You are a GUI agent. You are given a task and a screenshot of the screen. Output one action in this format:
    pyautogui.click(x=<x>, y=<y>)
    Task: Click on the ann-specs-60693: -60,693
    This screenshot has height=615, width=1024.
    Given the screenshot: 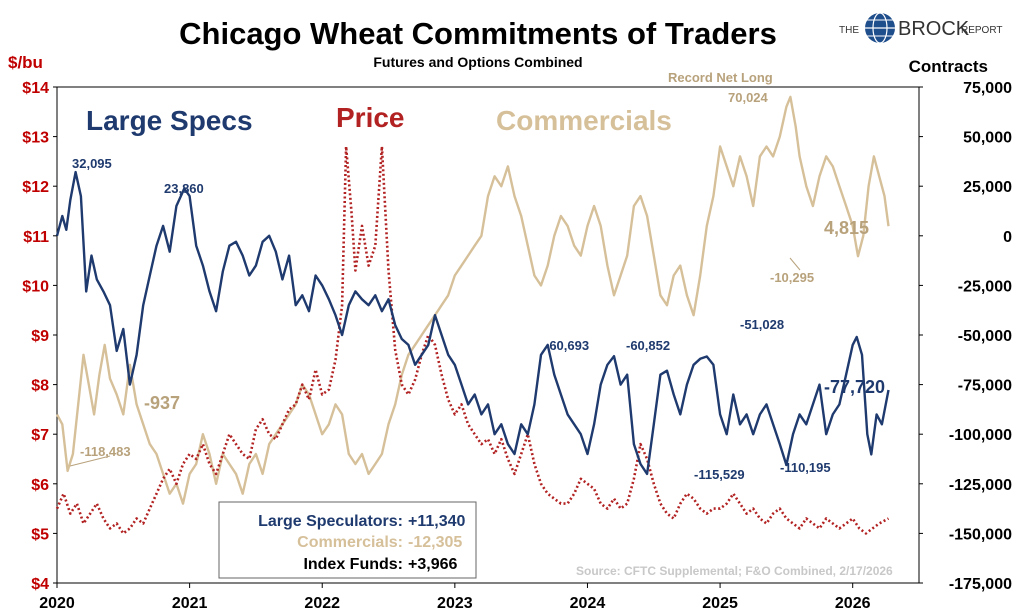 What is the action you would take?
    pyautogui.click(x=567, y=345)
    